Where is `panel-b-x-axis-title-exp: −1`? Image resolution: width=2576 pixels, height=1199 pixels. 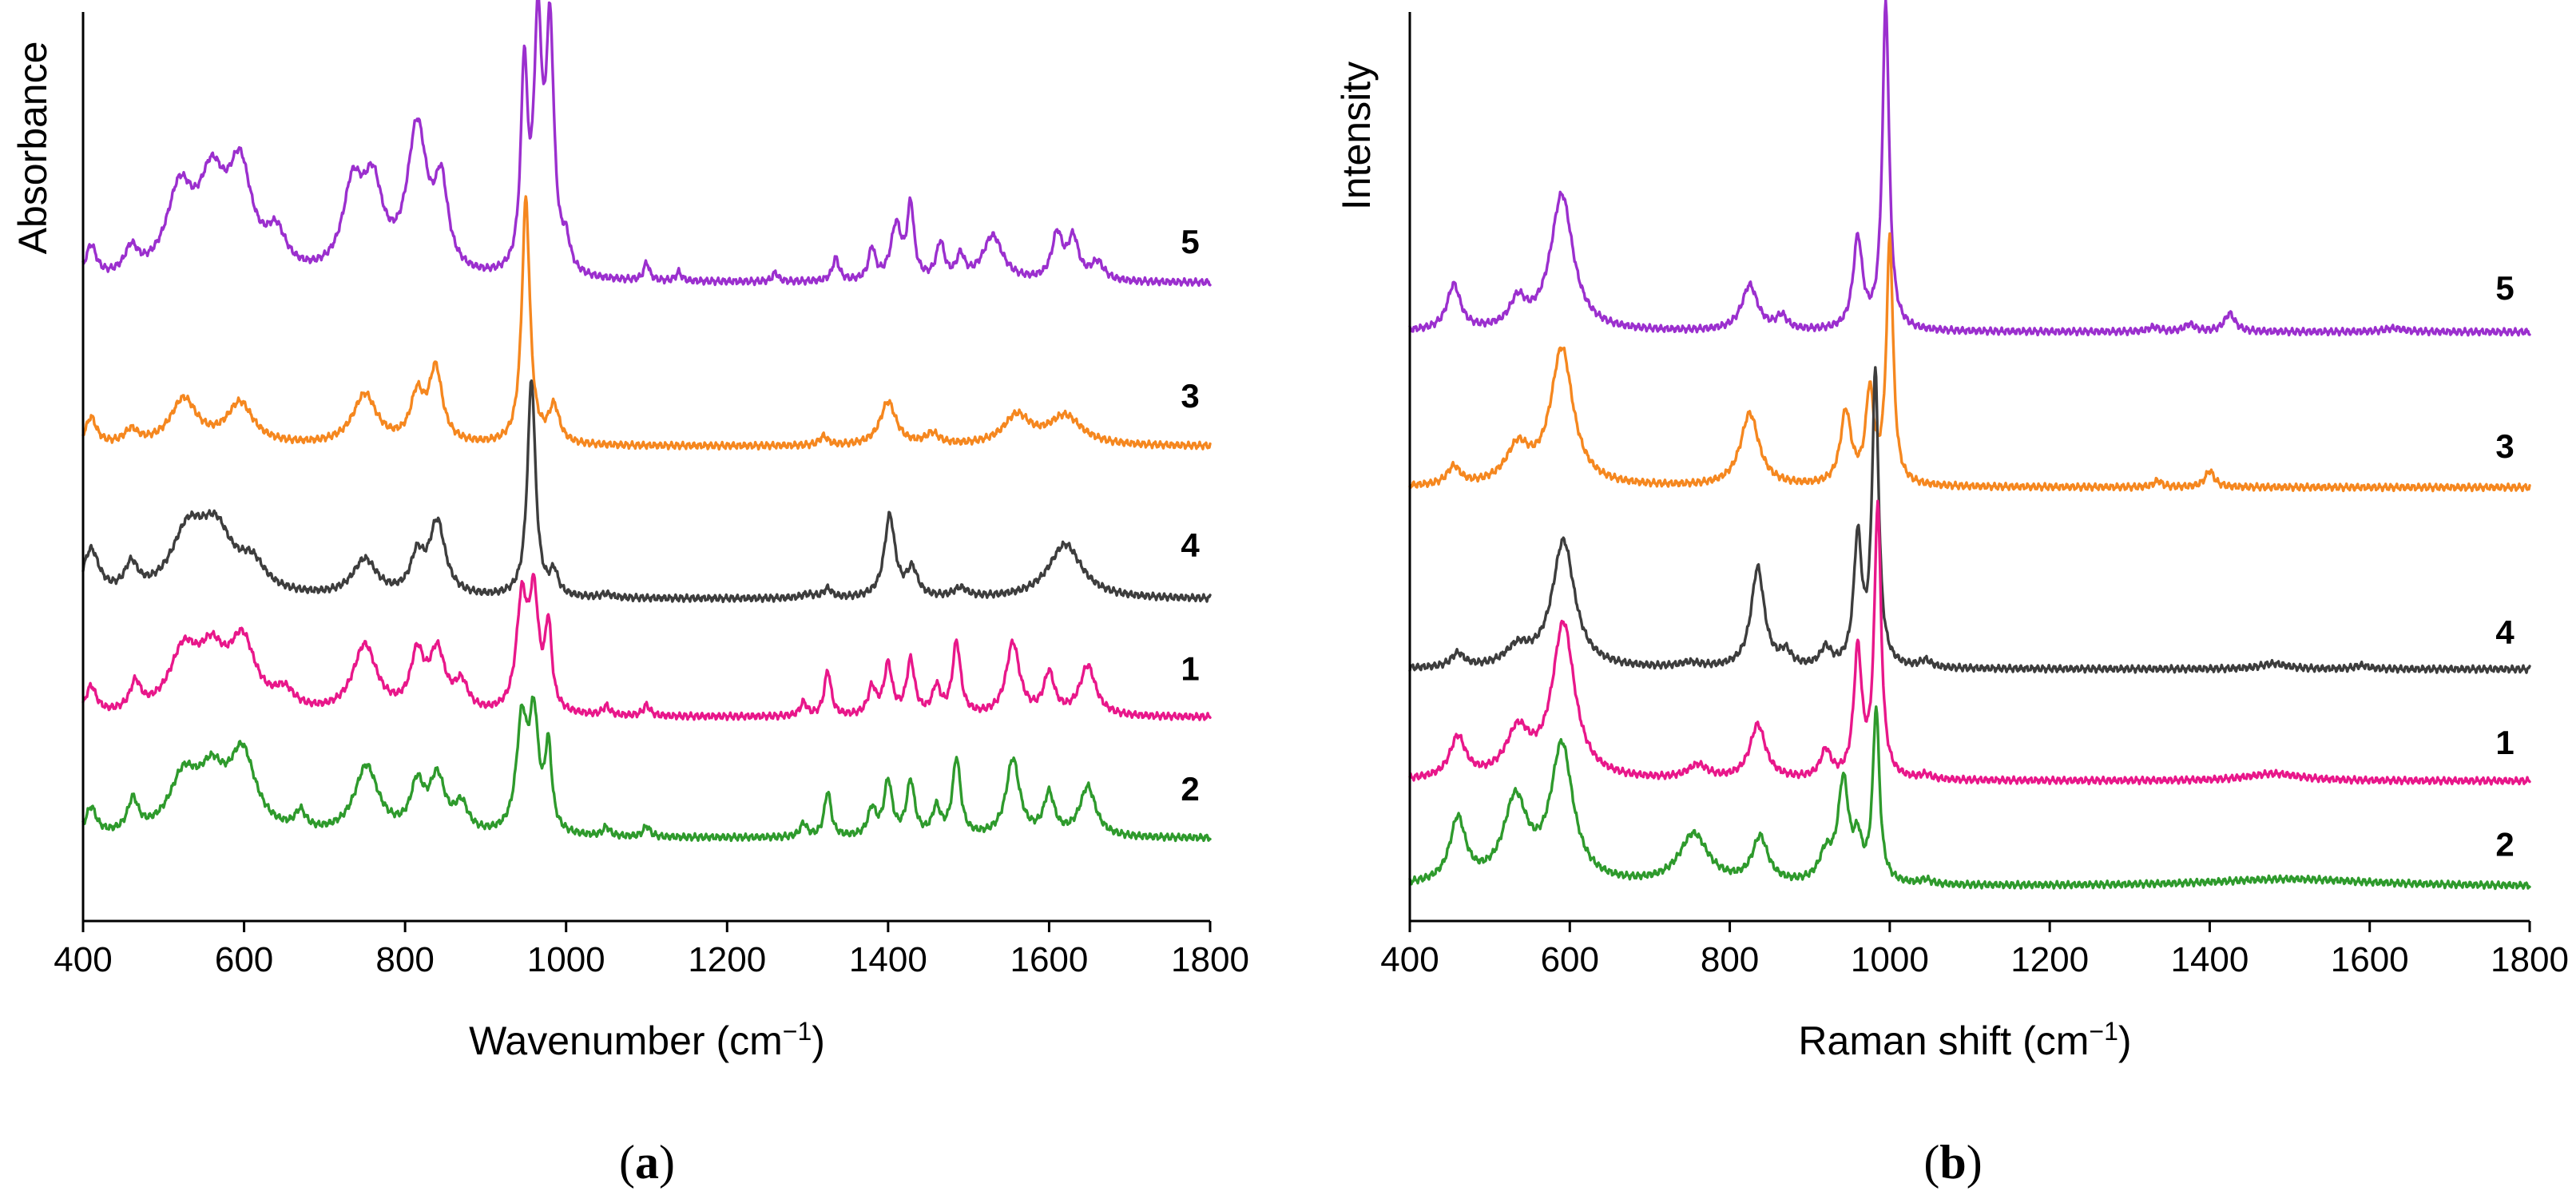
panel-b-x-axis-title-exp: −1 is located at coordinates (2103, 1031).